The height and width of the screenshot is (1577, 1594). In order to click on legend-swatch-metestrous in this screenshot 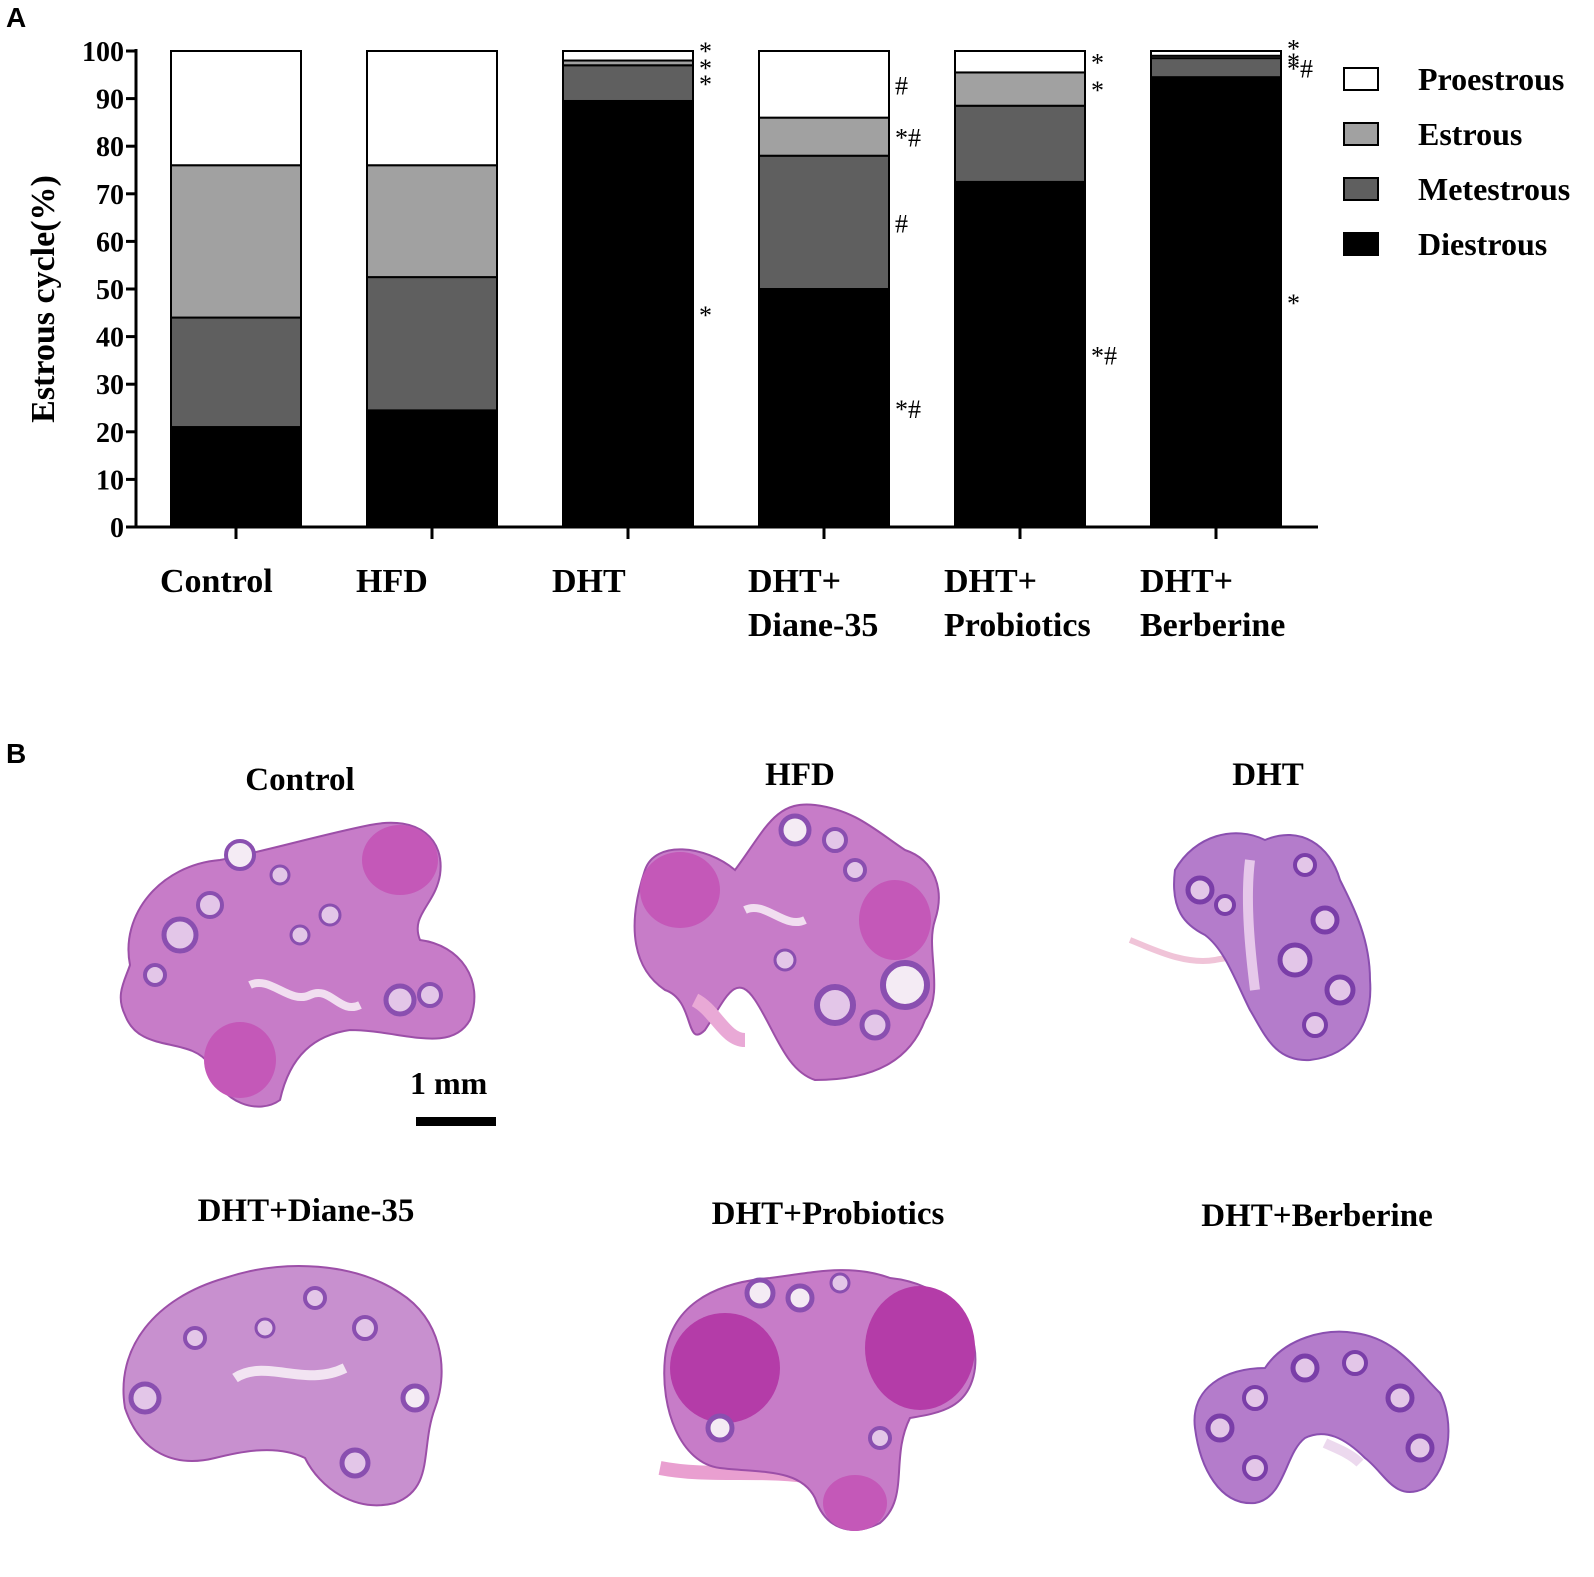, I will do `click(1361, 189)`.